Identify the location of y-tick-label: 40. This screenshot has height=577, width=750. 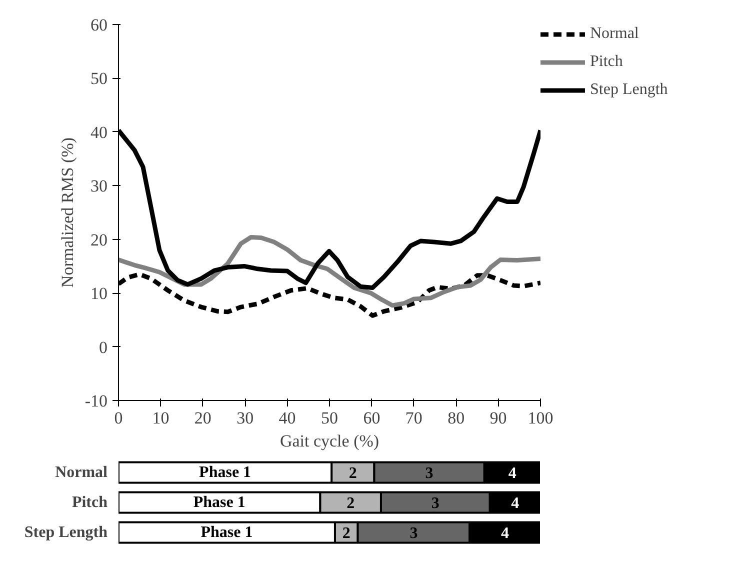
(99, 132).